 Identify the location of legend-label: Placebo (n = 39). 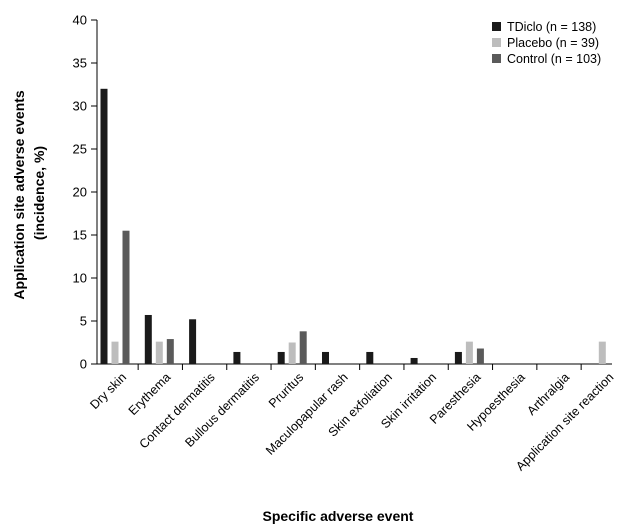
(553, 43).